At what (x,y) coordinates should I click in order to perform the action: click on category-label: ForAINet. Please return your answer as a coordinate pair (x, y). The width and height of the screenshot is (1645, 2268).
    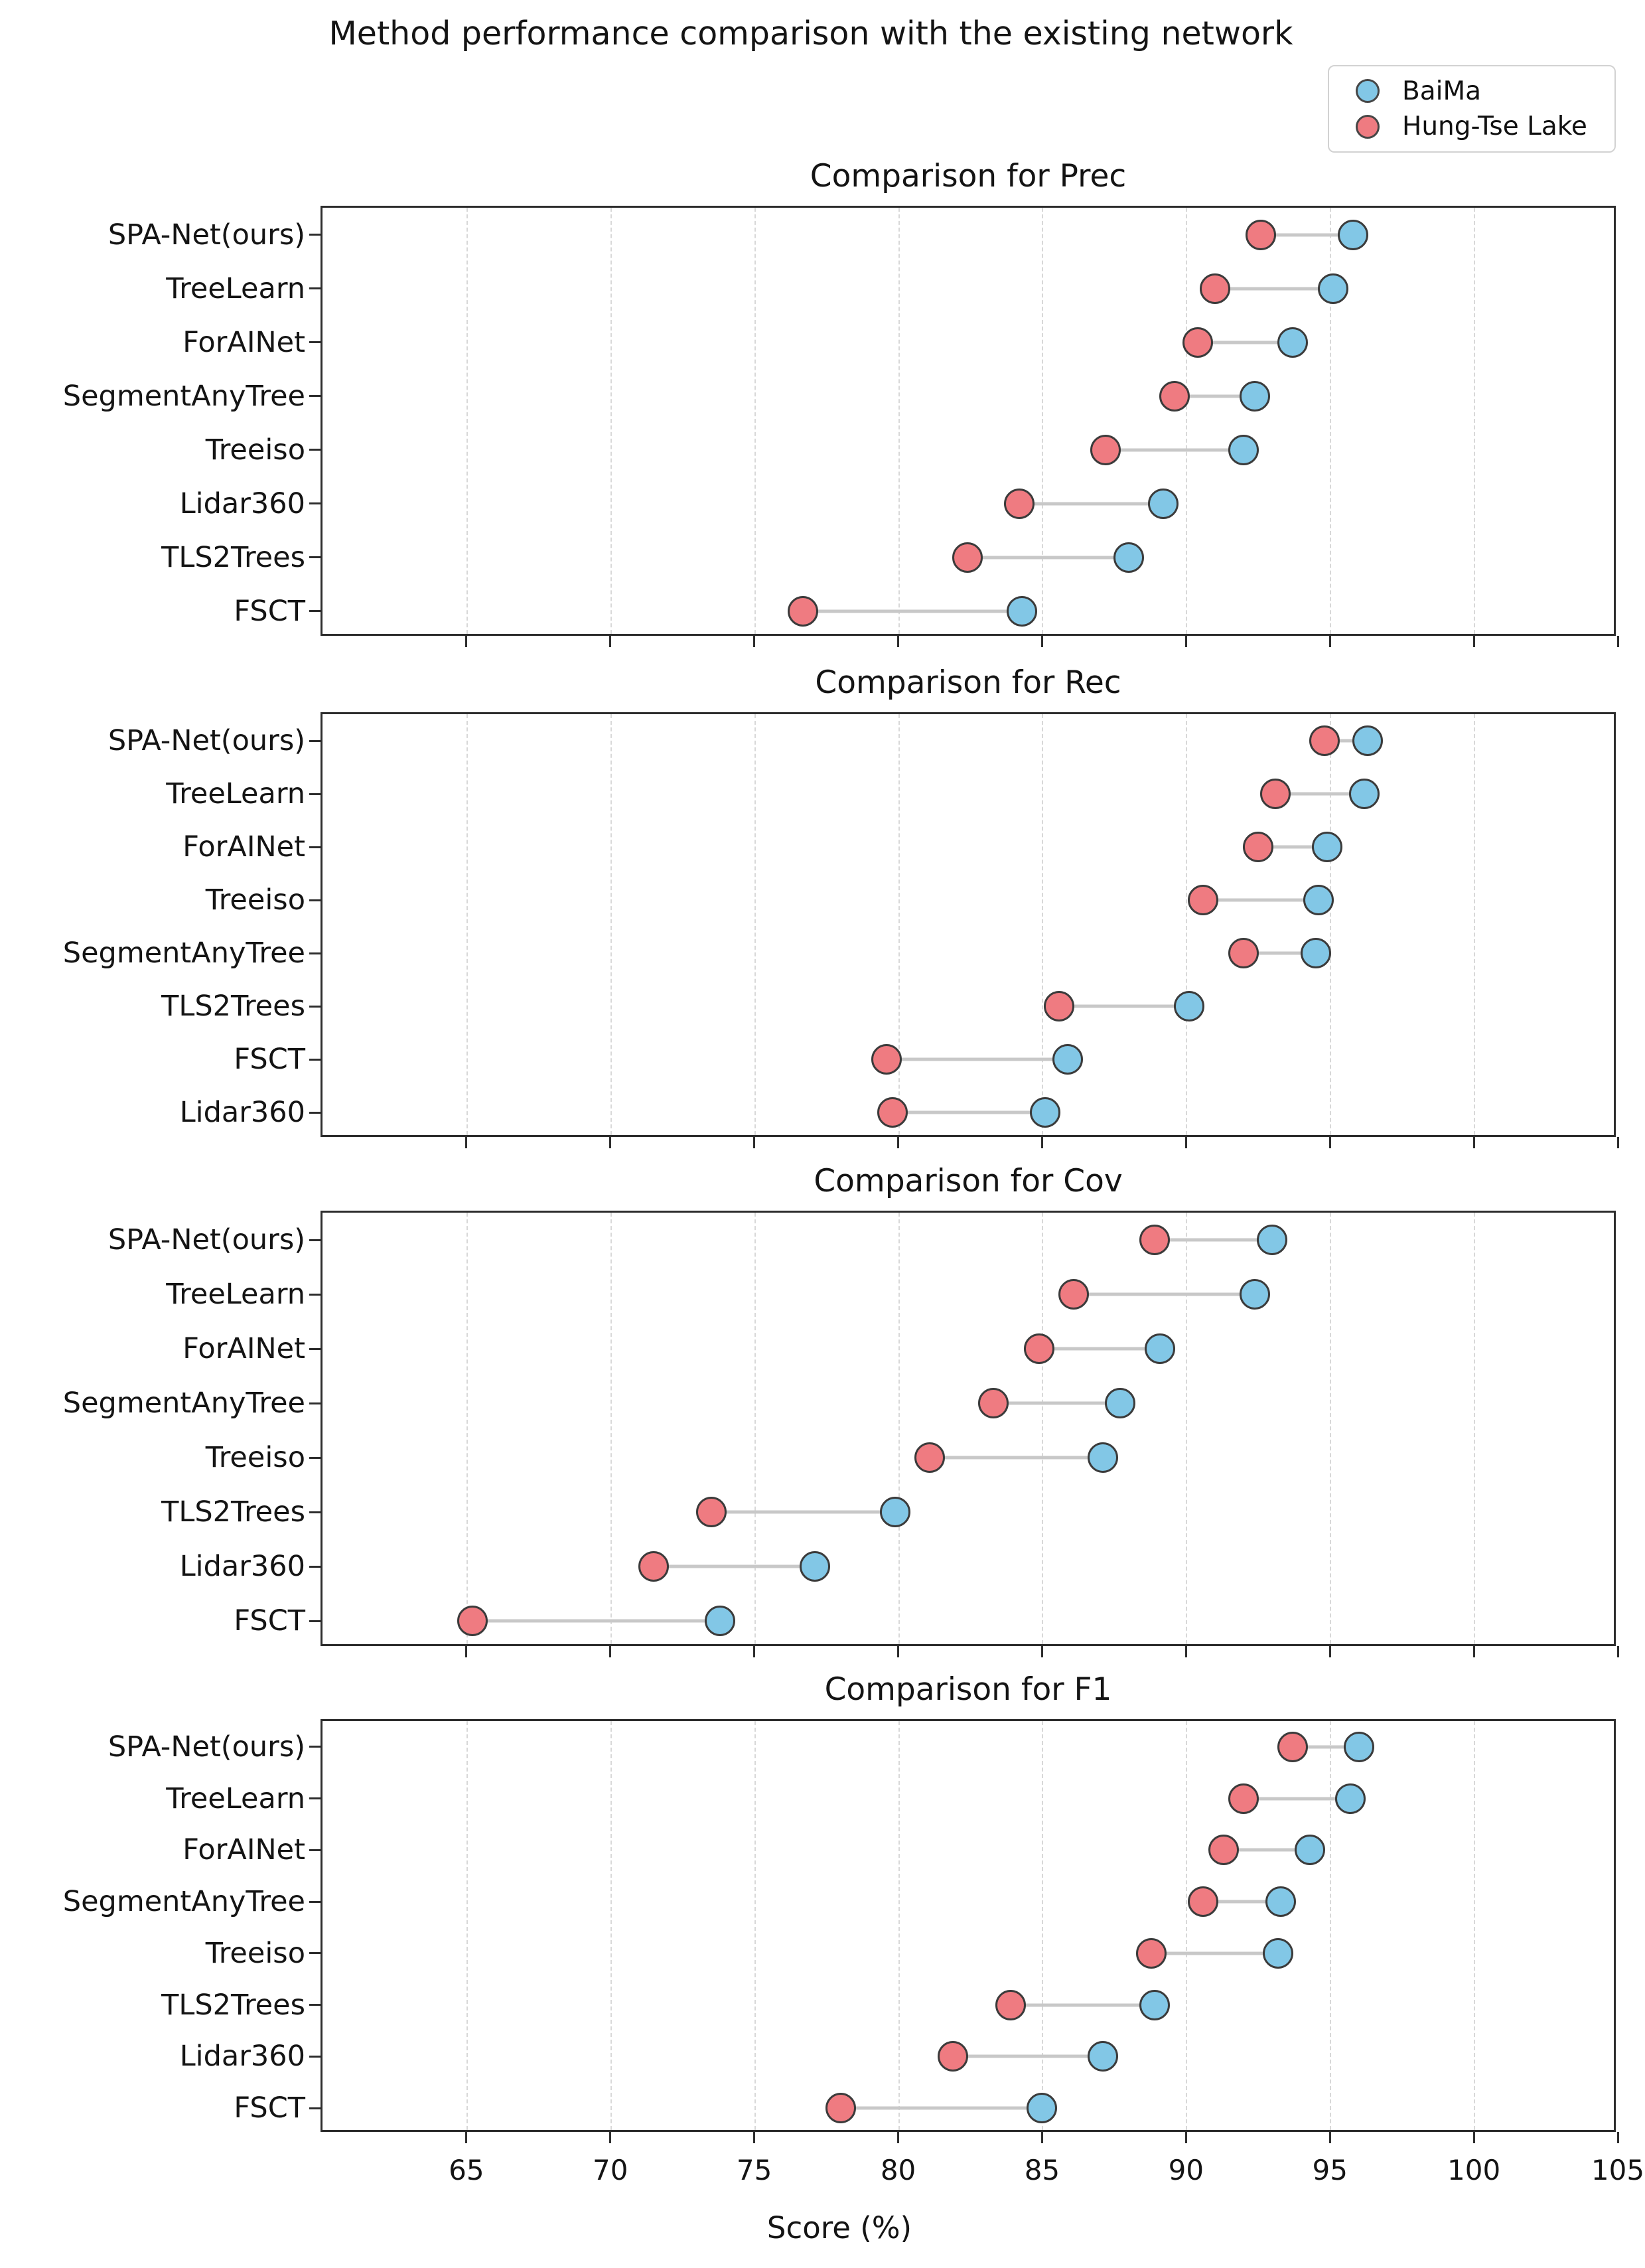
    Looking at the image, I should click on (243, 847).